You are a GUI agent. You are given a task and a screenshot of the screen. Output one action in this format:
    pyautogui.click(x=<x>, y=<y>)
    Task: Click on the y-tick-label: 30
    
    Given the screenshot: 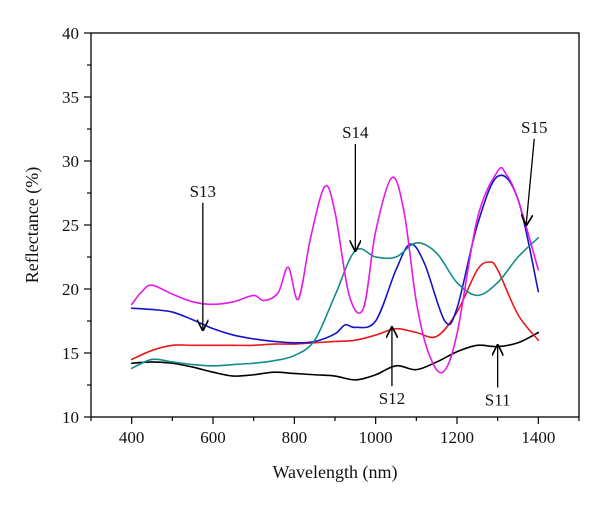 What is the action you would take?
    pyautogui.click(x=70, y=161)
    